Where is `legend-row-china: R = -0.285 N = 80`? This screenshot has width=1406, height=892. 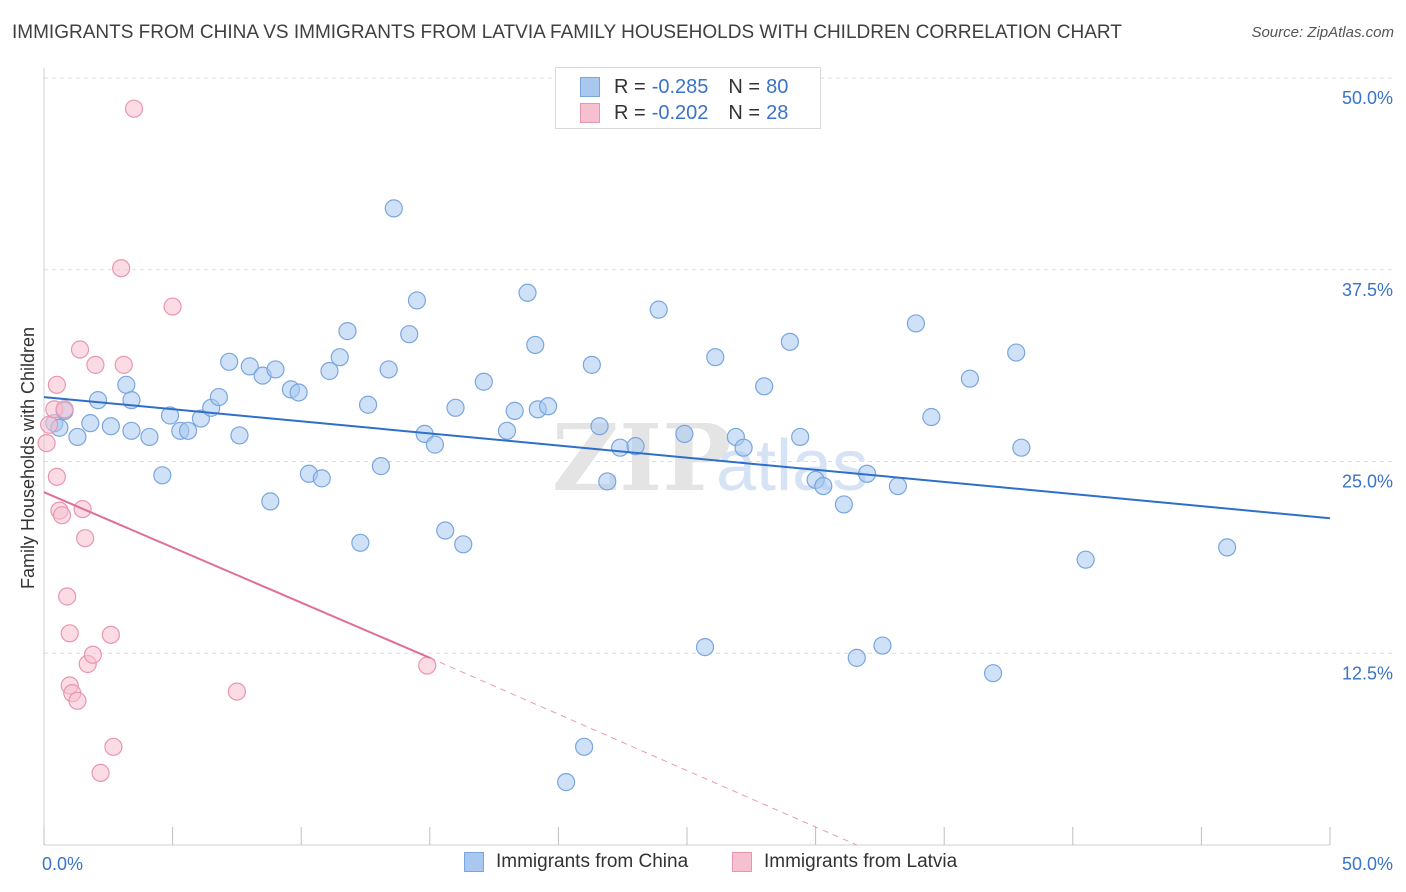
legend-row-china: R = -0.285 N = 80 is located at coordinates (684, 87).